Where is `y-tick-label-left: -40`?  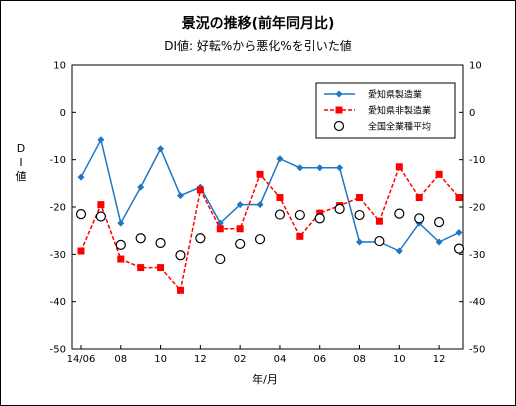 y-tick-label-left: -40 is located at coordinates (58, 302).